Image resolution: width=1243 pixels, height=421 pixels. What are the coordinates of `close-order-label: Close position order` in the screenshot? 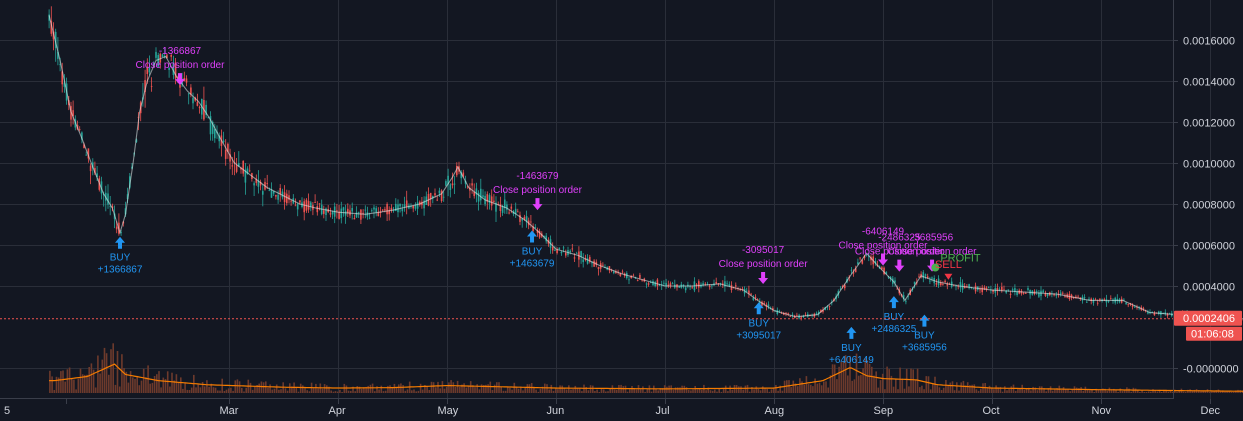 It's located at (180, 65).